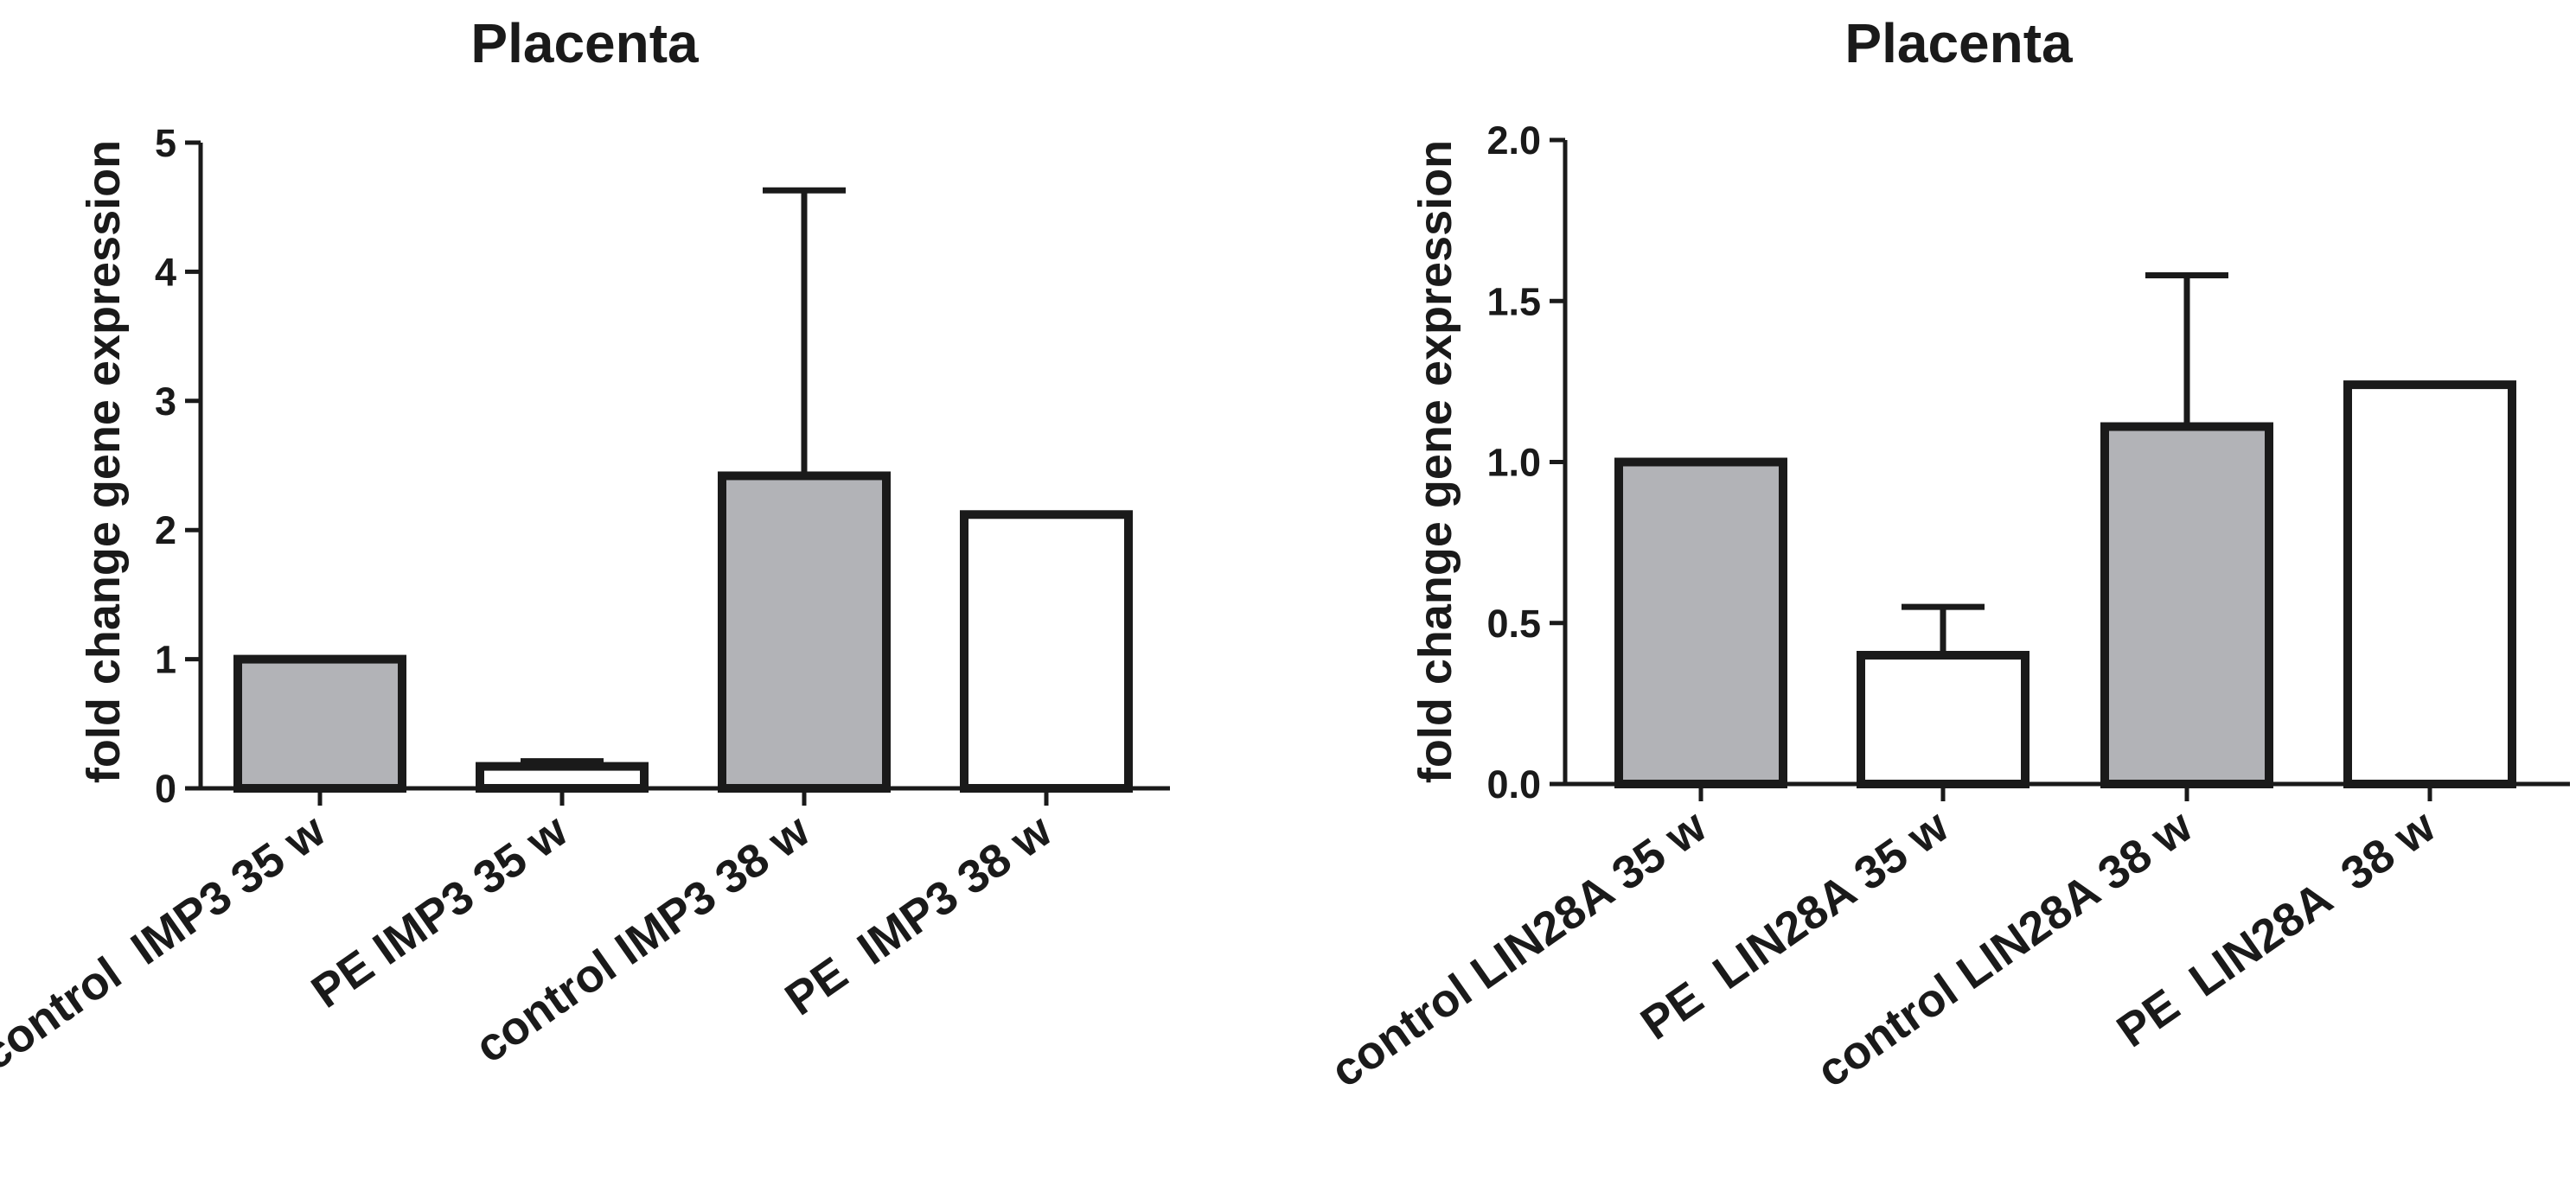 This screenshot has height=1192, width=2576. Describe the element at coordinates (1514, 463) in the screenshot. I see `y-tick-label: 1.0` at that location.